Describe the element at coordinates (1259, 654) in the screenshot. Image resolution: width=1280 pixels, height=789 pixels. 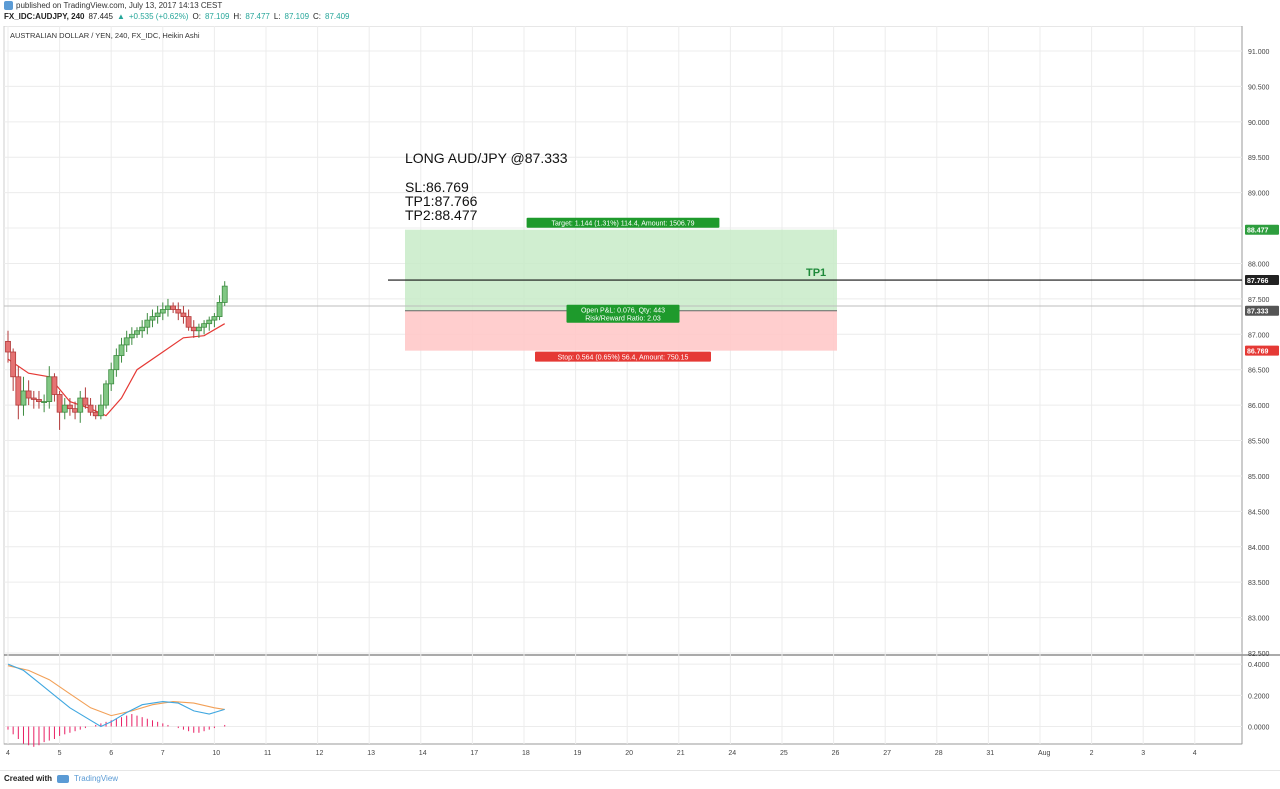
I see `price-tick-label: 82.500` at that location.